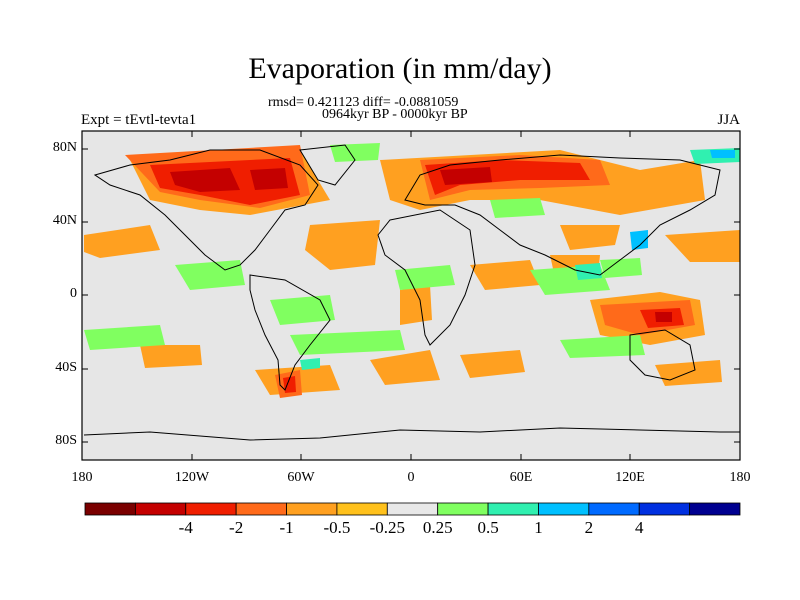  I want to click on coastline-antarctica, so click(411, 434).